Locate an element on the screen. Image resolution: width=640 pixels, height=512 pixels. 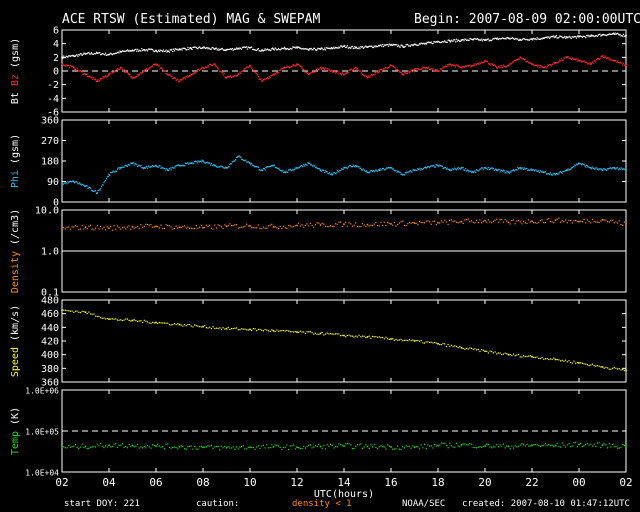
series-bt is located at coordinates (344, 46).